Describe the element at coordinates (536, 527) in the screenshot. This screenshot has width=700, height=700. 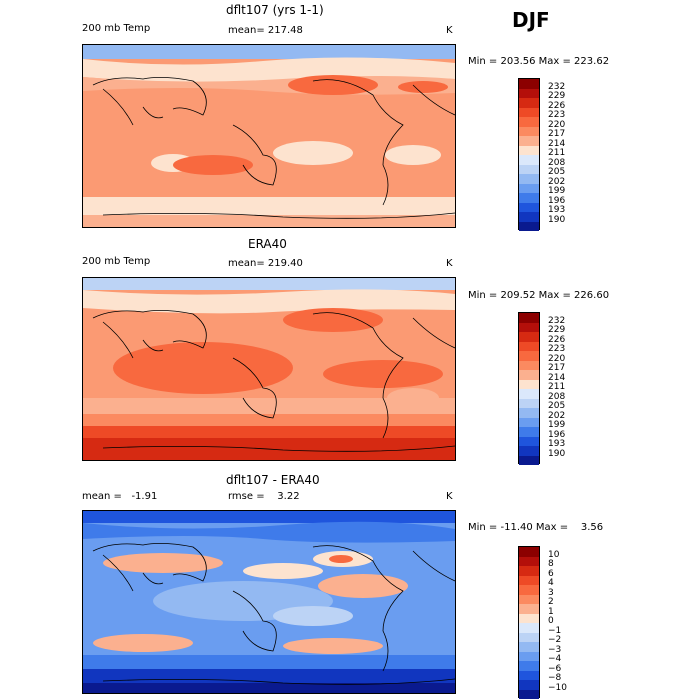
I see `panel3-minmax: Min = -11.40 Max = 3.56` at that location.